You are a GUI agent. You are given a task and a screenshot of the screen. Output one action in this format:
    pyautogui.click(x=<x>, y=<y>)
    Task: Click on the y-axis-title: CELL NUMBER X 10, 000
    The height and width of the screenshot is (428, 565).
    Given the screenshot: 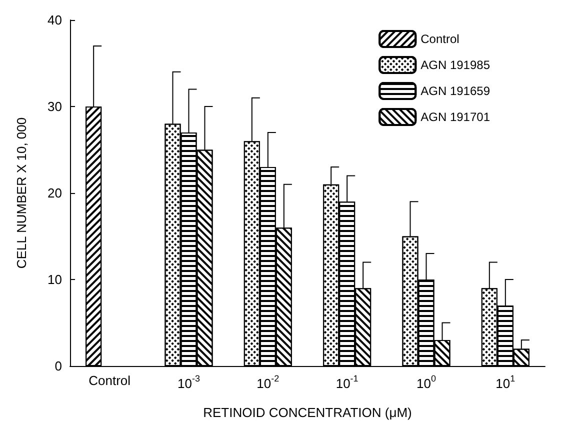 What is the action you would take?
    pyautogui.click(x=21, y=193)
    